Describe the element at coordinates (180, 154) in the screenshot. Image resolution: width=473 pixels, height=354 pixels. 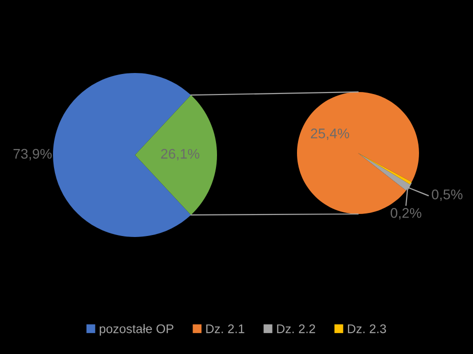
I see `data-label: 26,1%` at that location.